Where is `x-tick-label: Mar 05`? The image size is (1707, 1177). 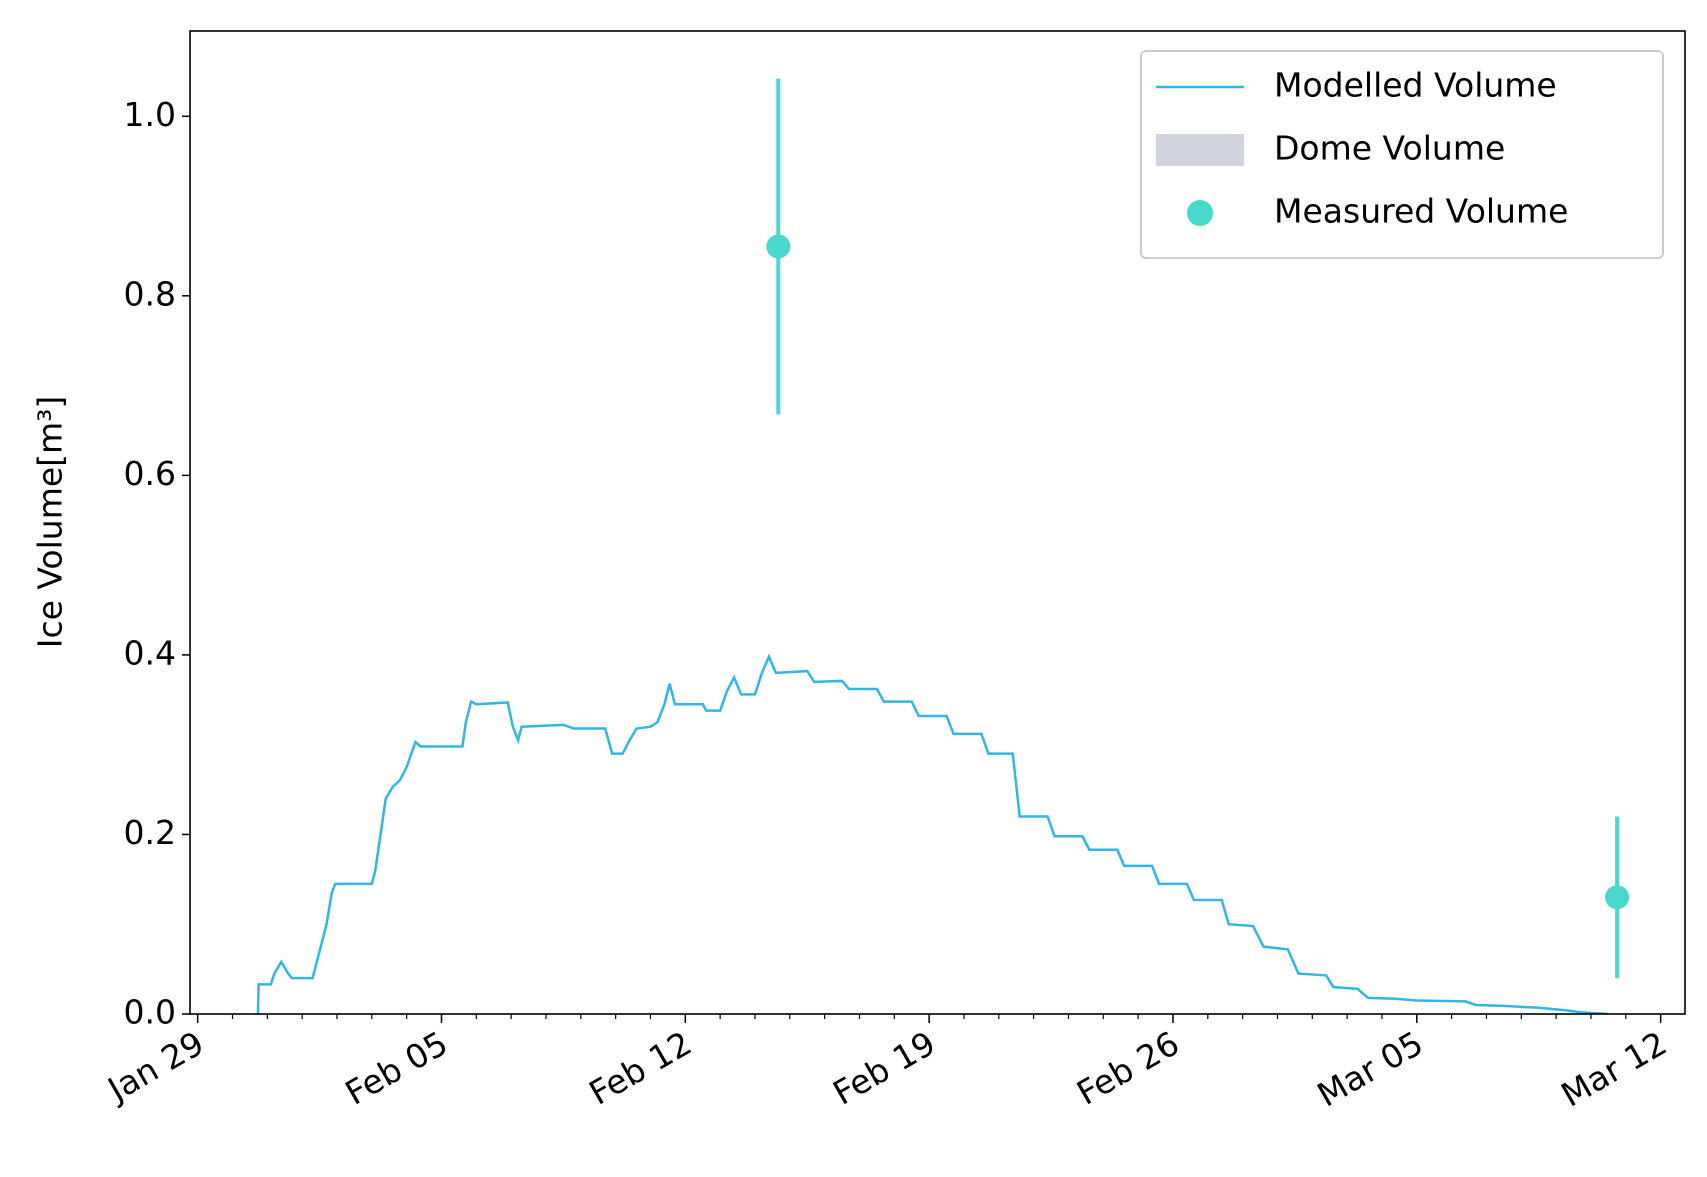
x-tick-label: Mar 05 is located at coordinates (1370, 1068).